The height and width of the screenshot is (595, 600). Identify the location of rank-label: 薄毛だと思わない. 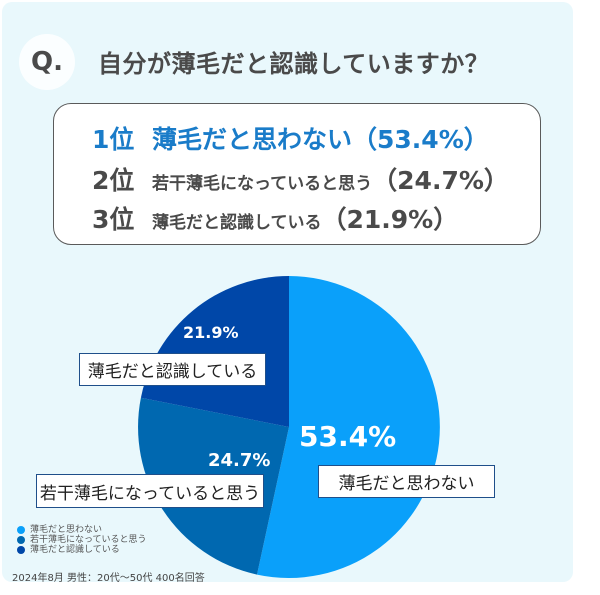
(252, 139).